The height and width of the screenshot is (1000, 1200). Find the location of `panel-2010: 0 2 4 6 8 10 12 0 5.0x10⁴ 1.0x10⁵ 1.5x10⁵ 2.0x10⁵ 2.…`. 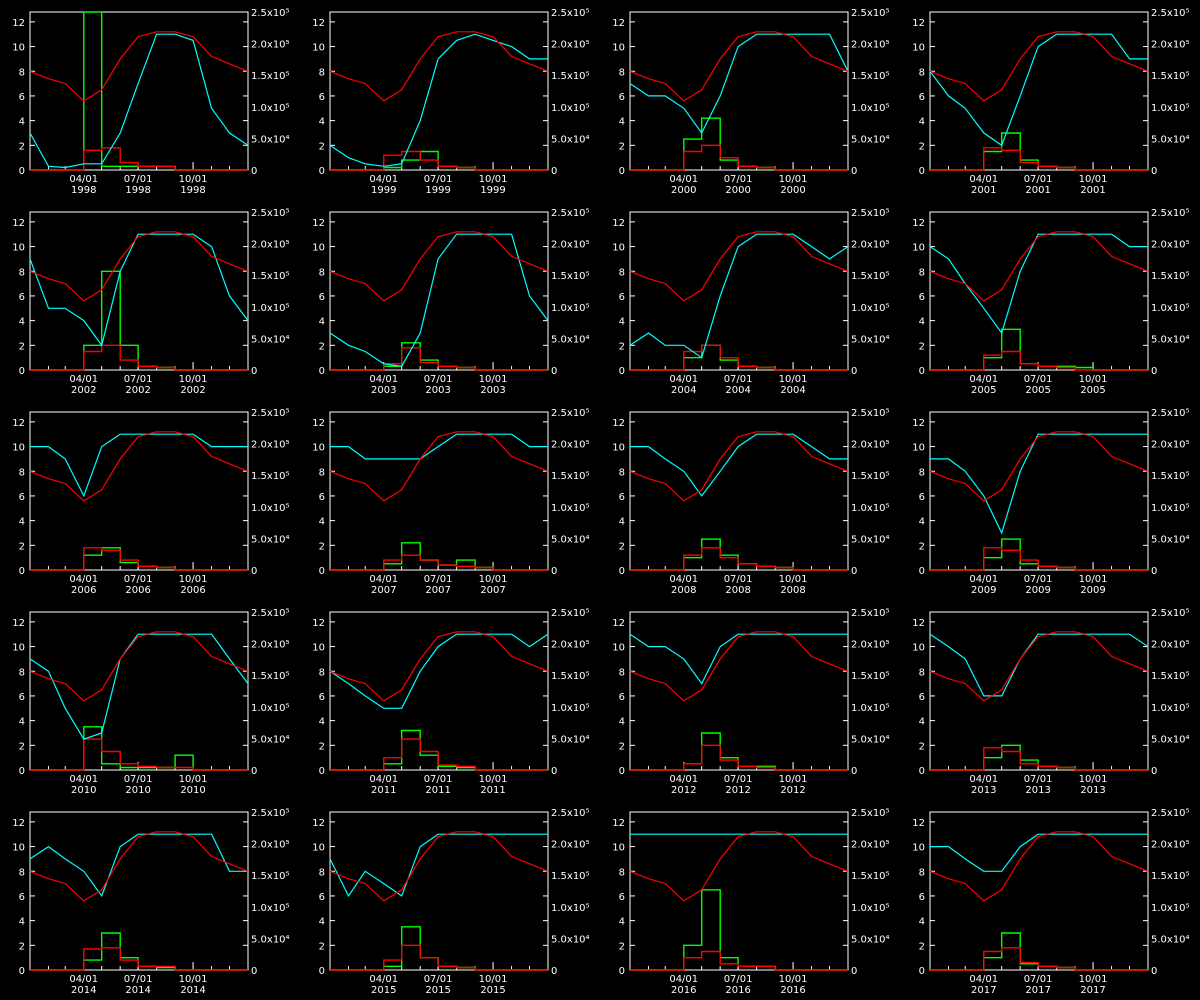

panel-2010: 0 2 4 6 8 10 12 0 5.0x10⁴ 1.0x10⁵ 1.5x10⁵ 2.0x10⁵ 2.… is located at coordinates (150, 702).